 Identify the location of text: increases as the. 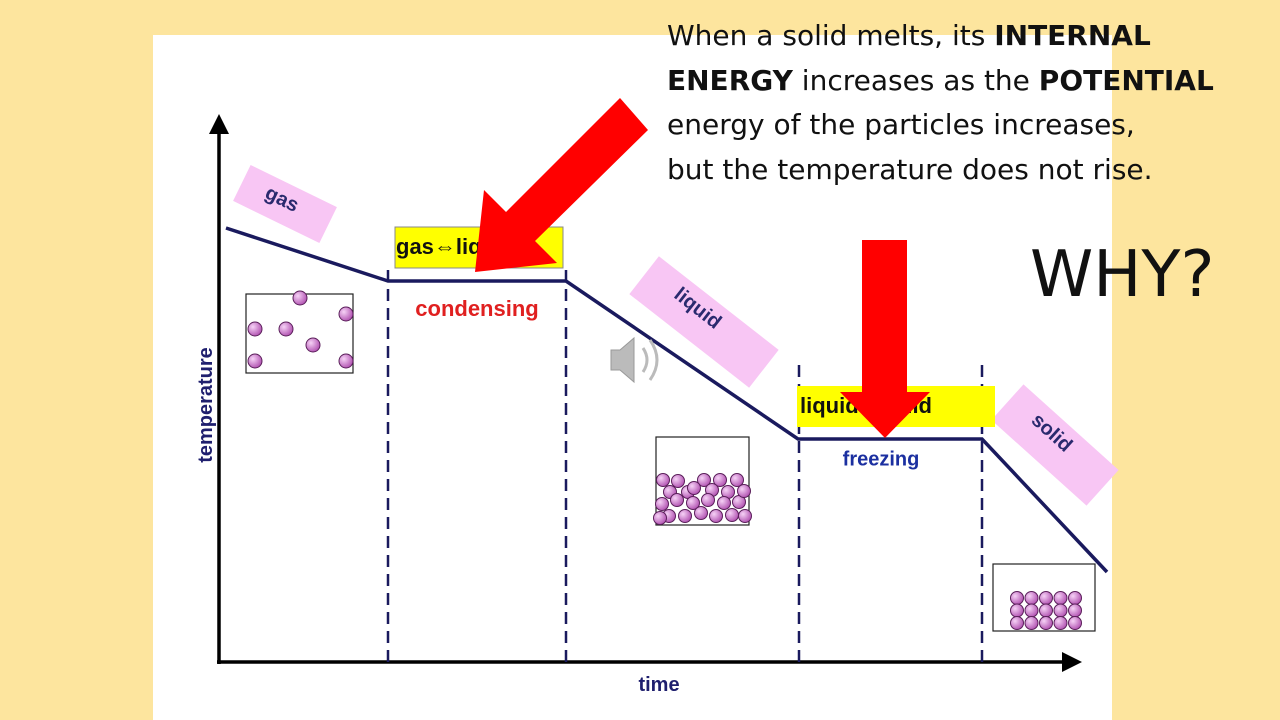
(915, 80).